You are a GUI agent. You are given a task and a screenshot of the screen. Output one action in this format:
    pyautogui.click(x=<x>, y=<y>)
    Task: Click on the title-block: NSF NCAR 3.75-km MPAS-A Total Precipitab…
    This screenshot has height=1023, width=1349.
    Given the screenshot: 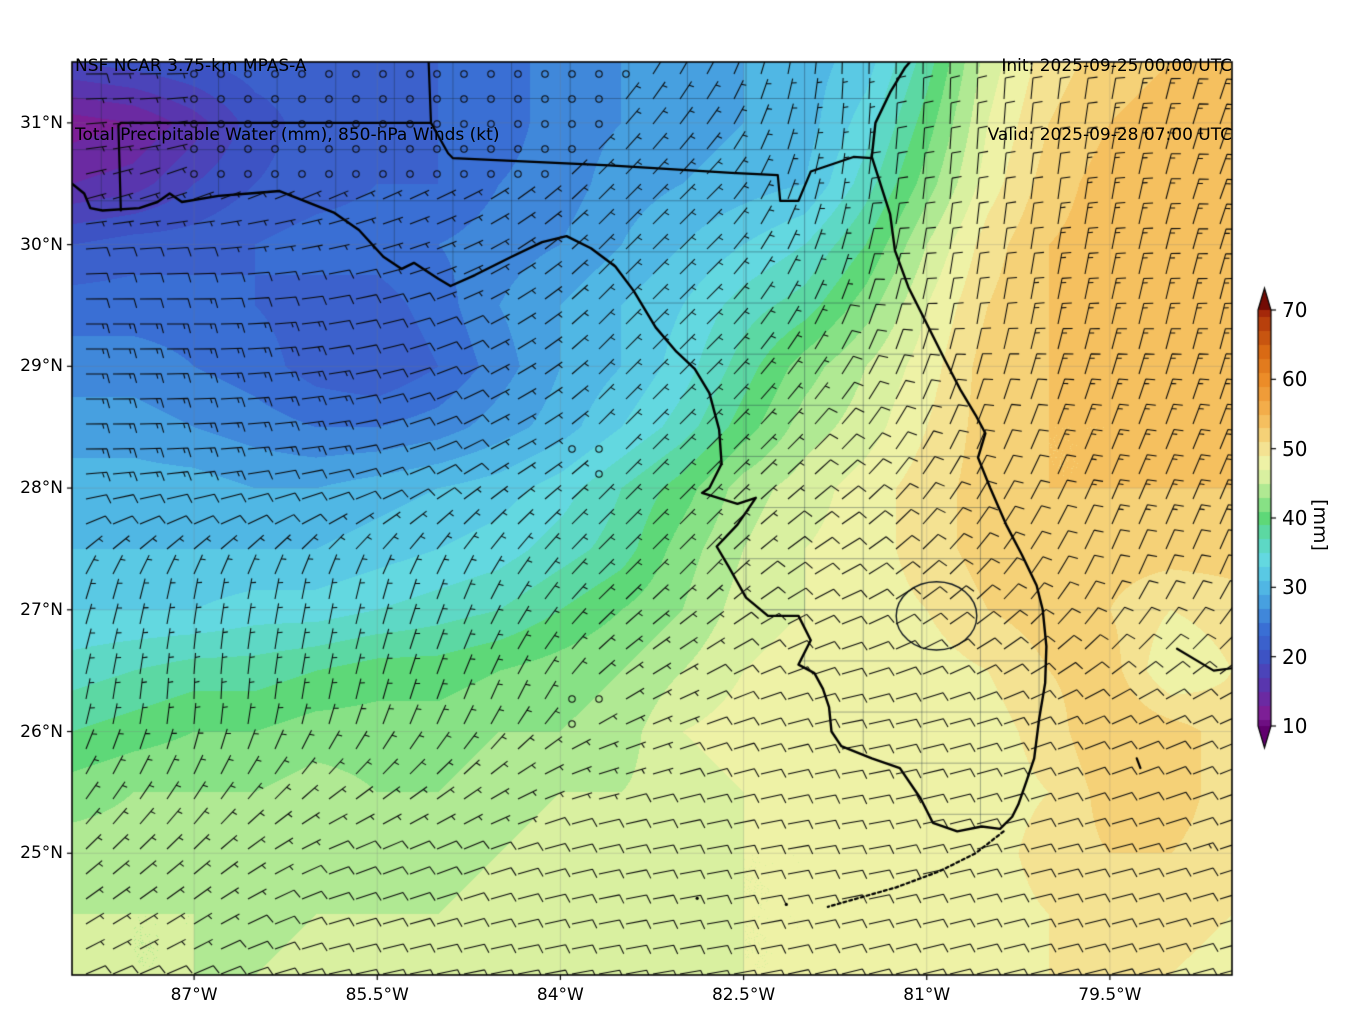 What is the action you would take?
    pyautogui.click(x=287, y=101)
    